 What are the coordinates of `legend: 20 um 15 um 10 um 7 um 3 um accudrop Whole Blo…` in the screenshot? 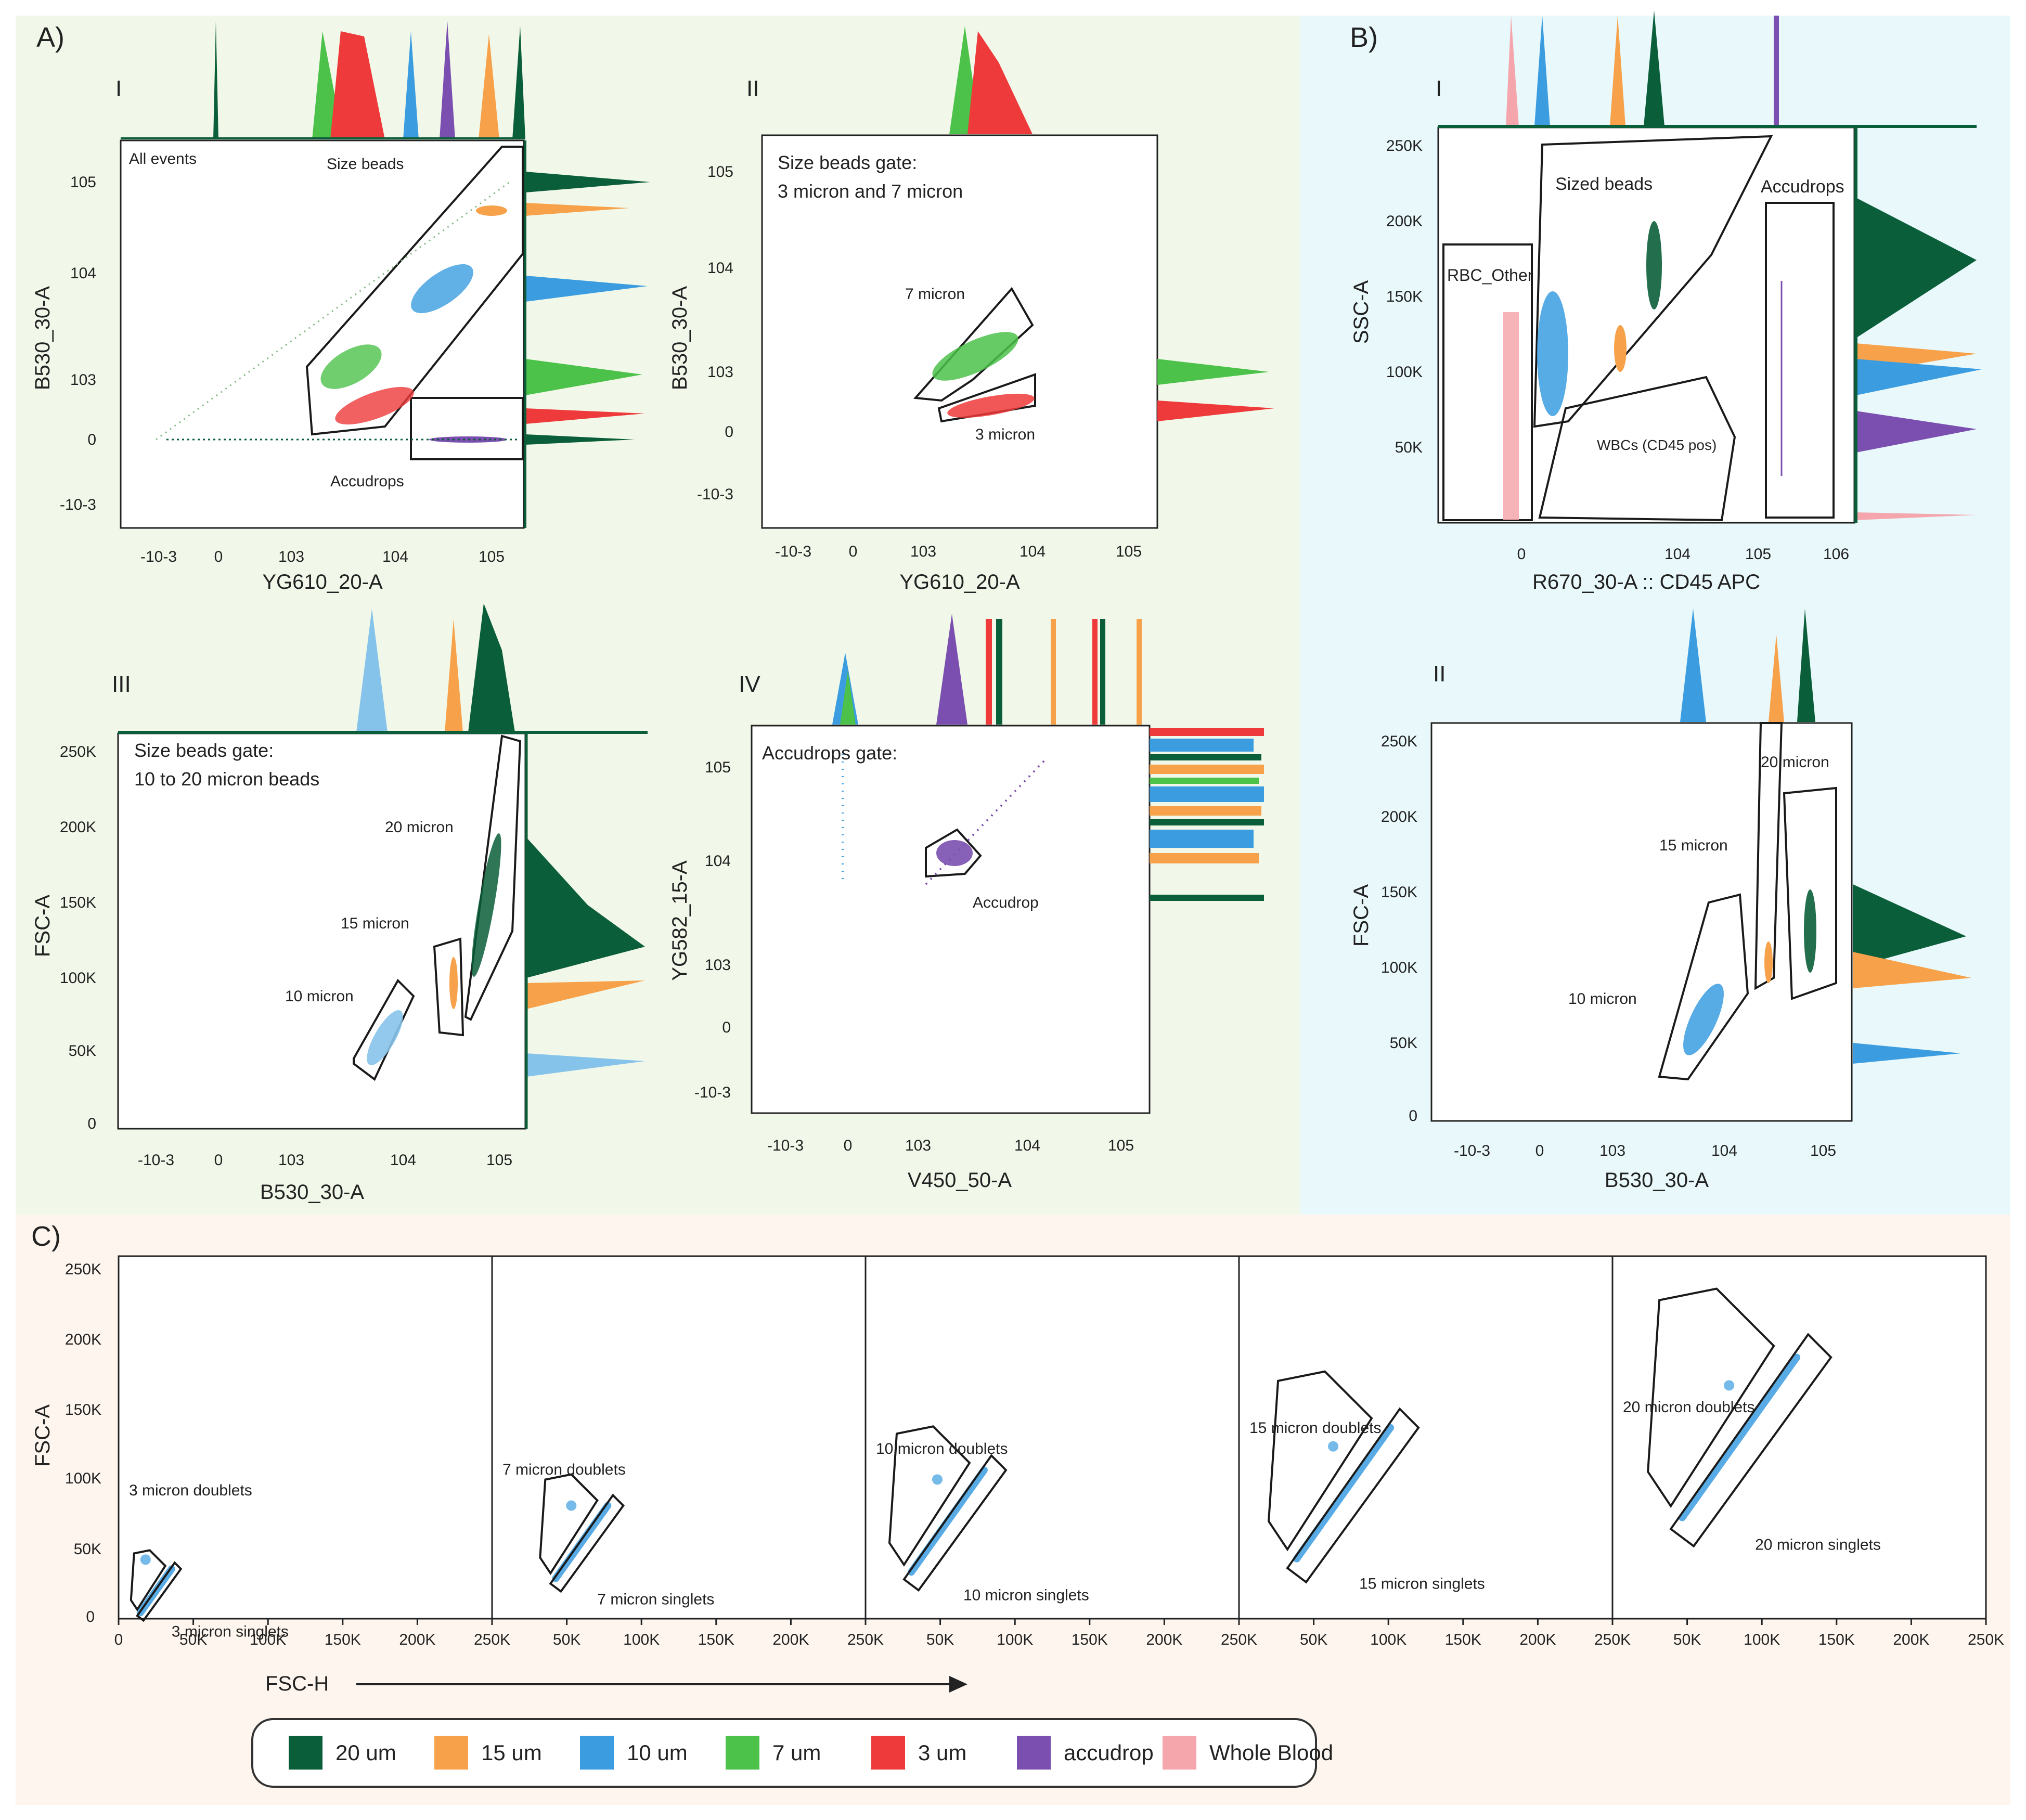 It's located at (792, 1753).